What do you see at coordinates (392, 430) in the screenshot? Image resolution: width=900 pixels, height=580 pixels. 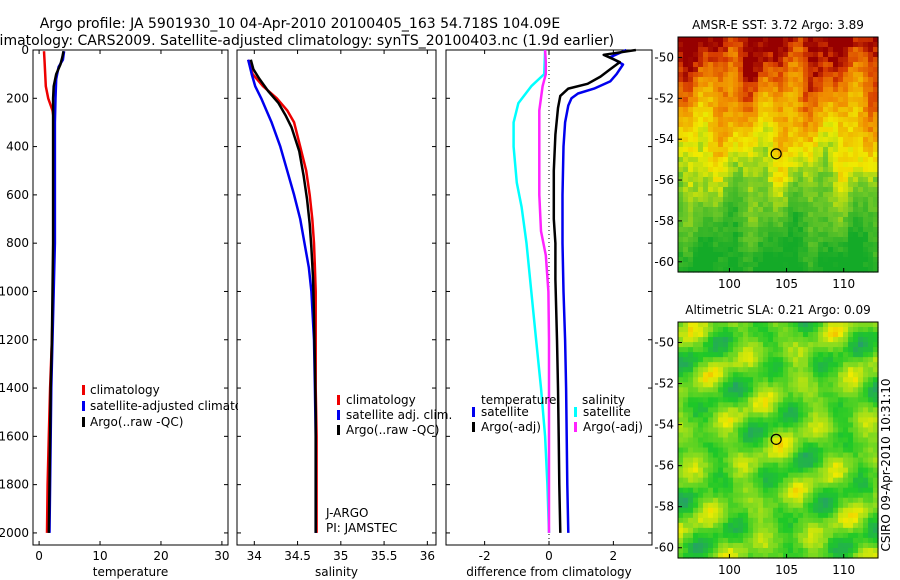 I see `salinity-panel-legend-label: Argo(..raw -QC)` at bounding box center [392, 430].